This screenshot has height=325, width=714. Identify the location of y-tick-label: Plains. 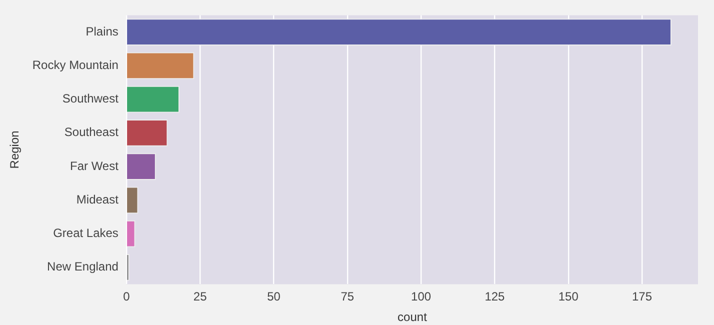
(102, 31).